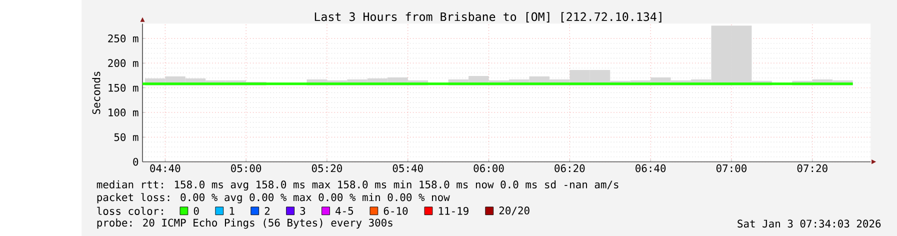 Image resolution: width=897 pixels, height=236 pixels. What do you see at coordinates (96, 93) in the screenshot?
I see `y-axis-title: Seconds` at bounding box center [96, 93].